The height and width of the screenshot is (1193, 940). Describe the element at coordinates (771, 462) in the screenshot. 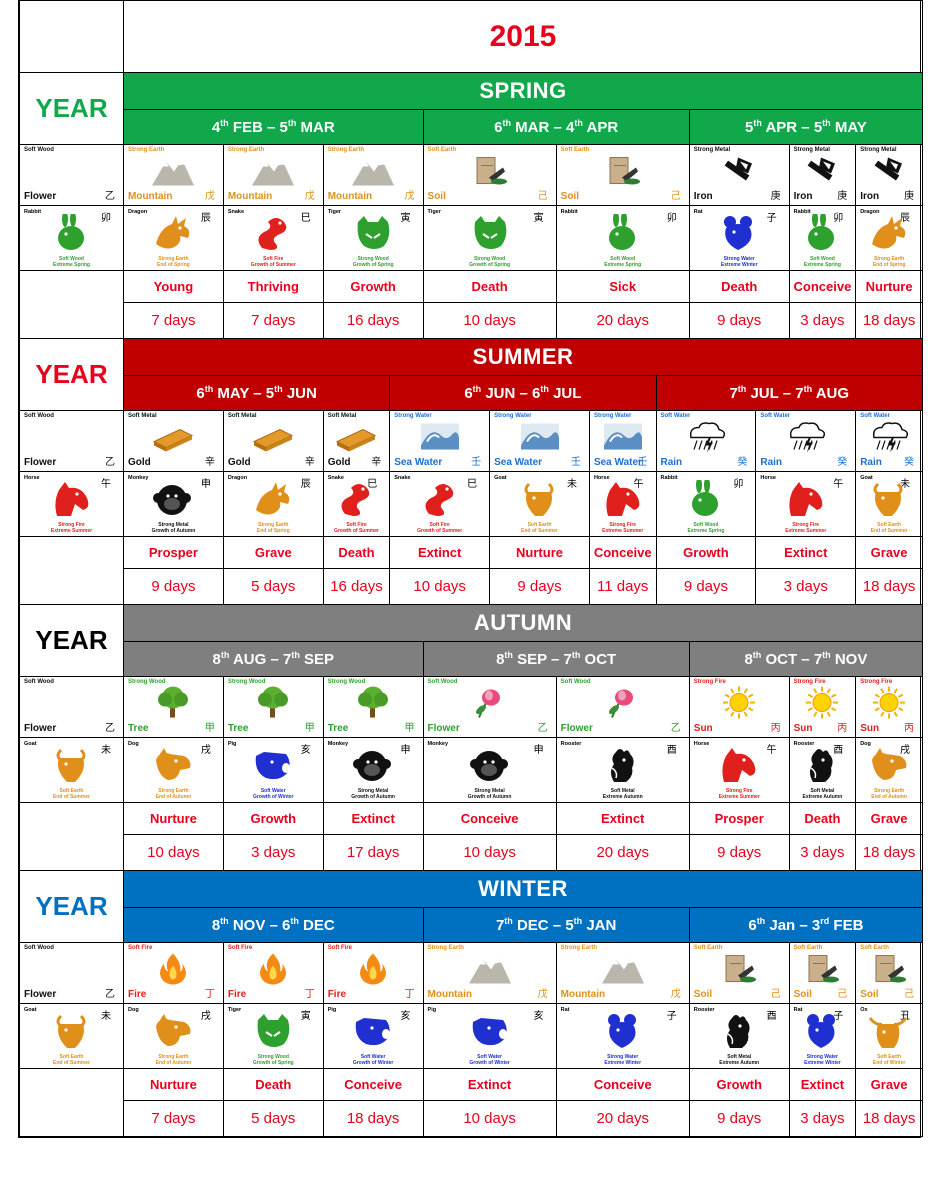

I see `element-name-label: Rain` at that location.